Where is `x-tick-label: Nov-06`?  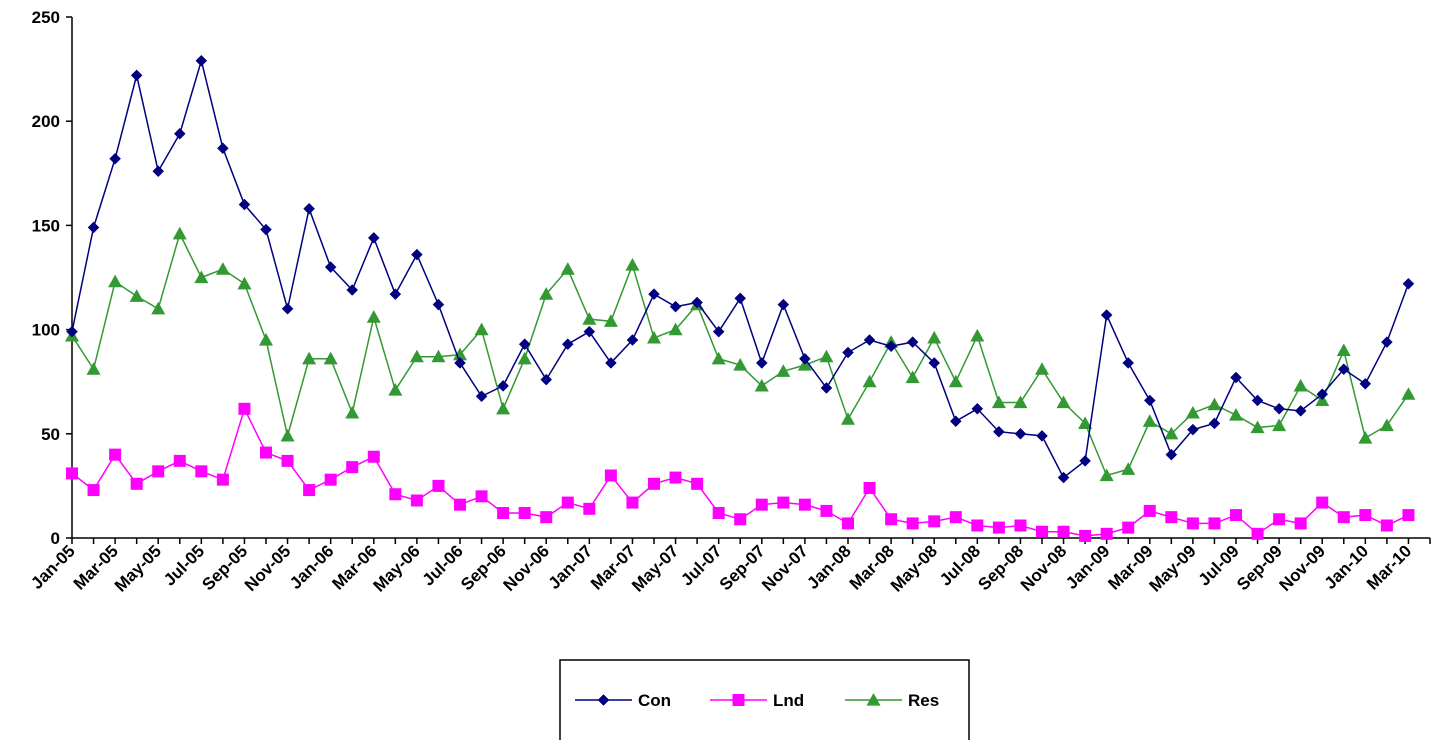
x-tick-label: Nov-06 is located at coordinates (527, 568).